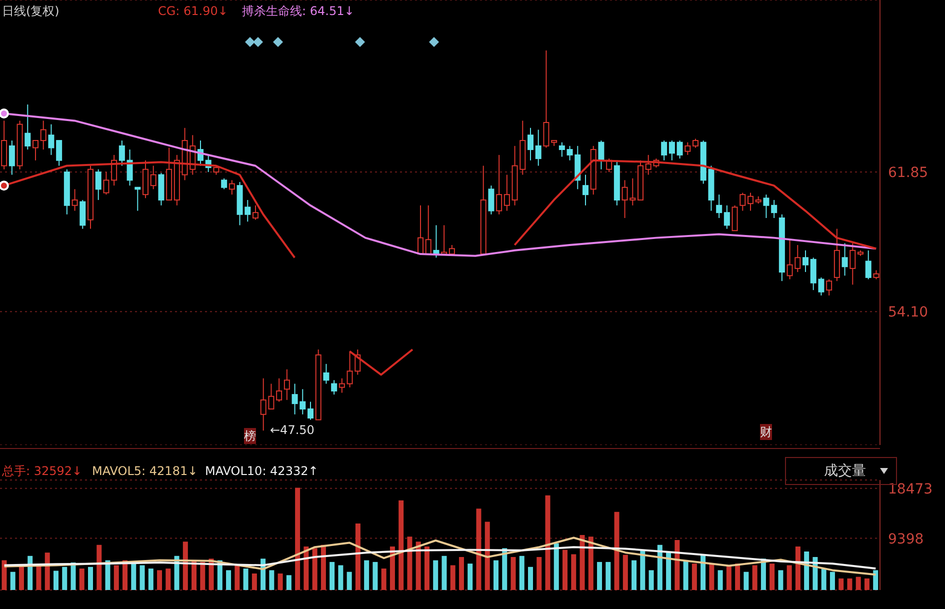 Image resolution: width=945 pixels, height=609 pixels. I want to click on annotation: ←47.50, so click(292, 430).